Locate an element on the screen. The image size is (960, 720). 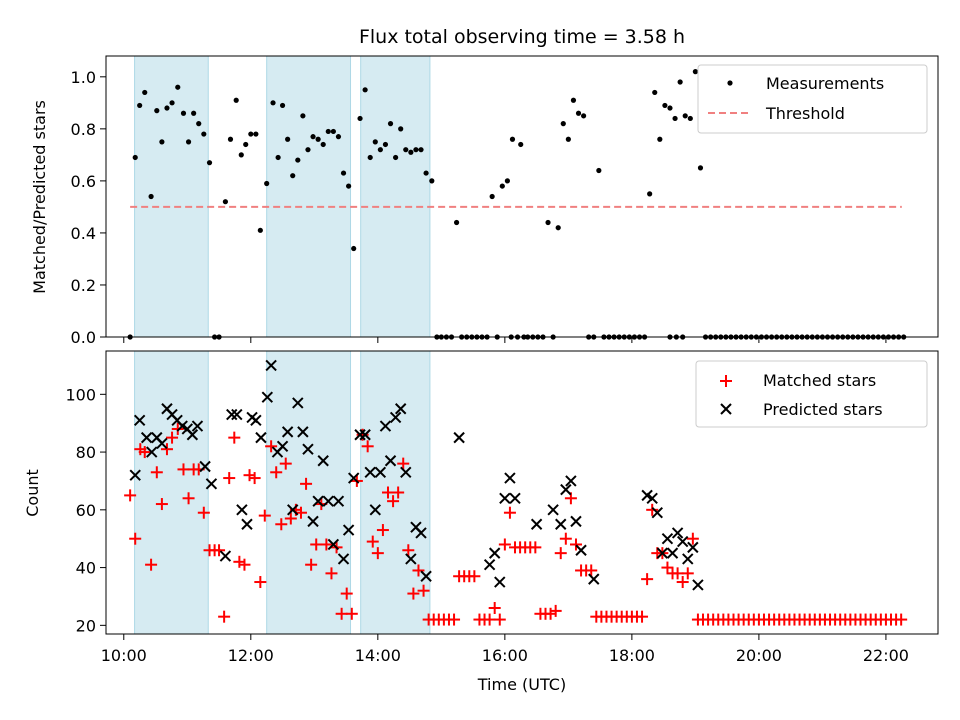
bottom-y-axis-label: Count is located at coordinates (32, 493).